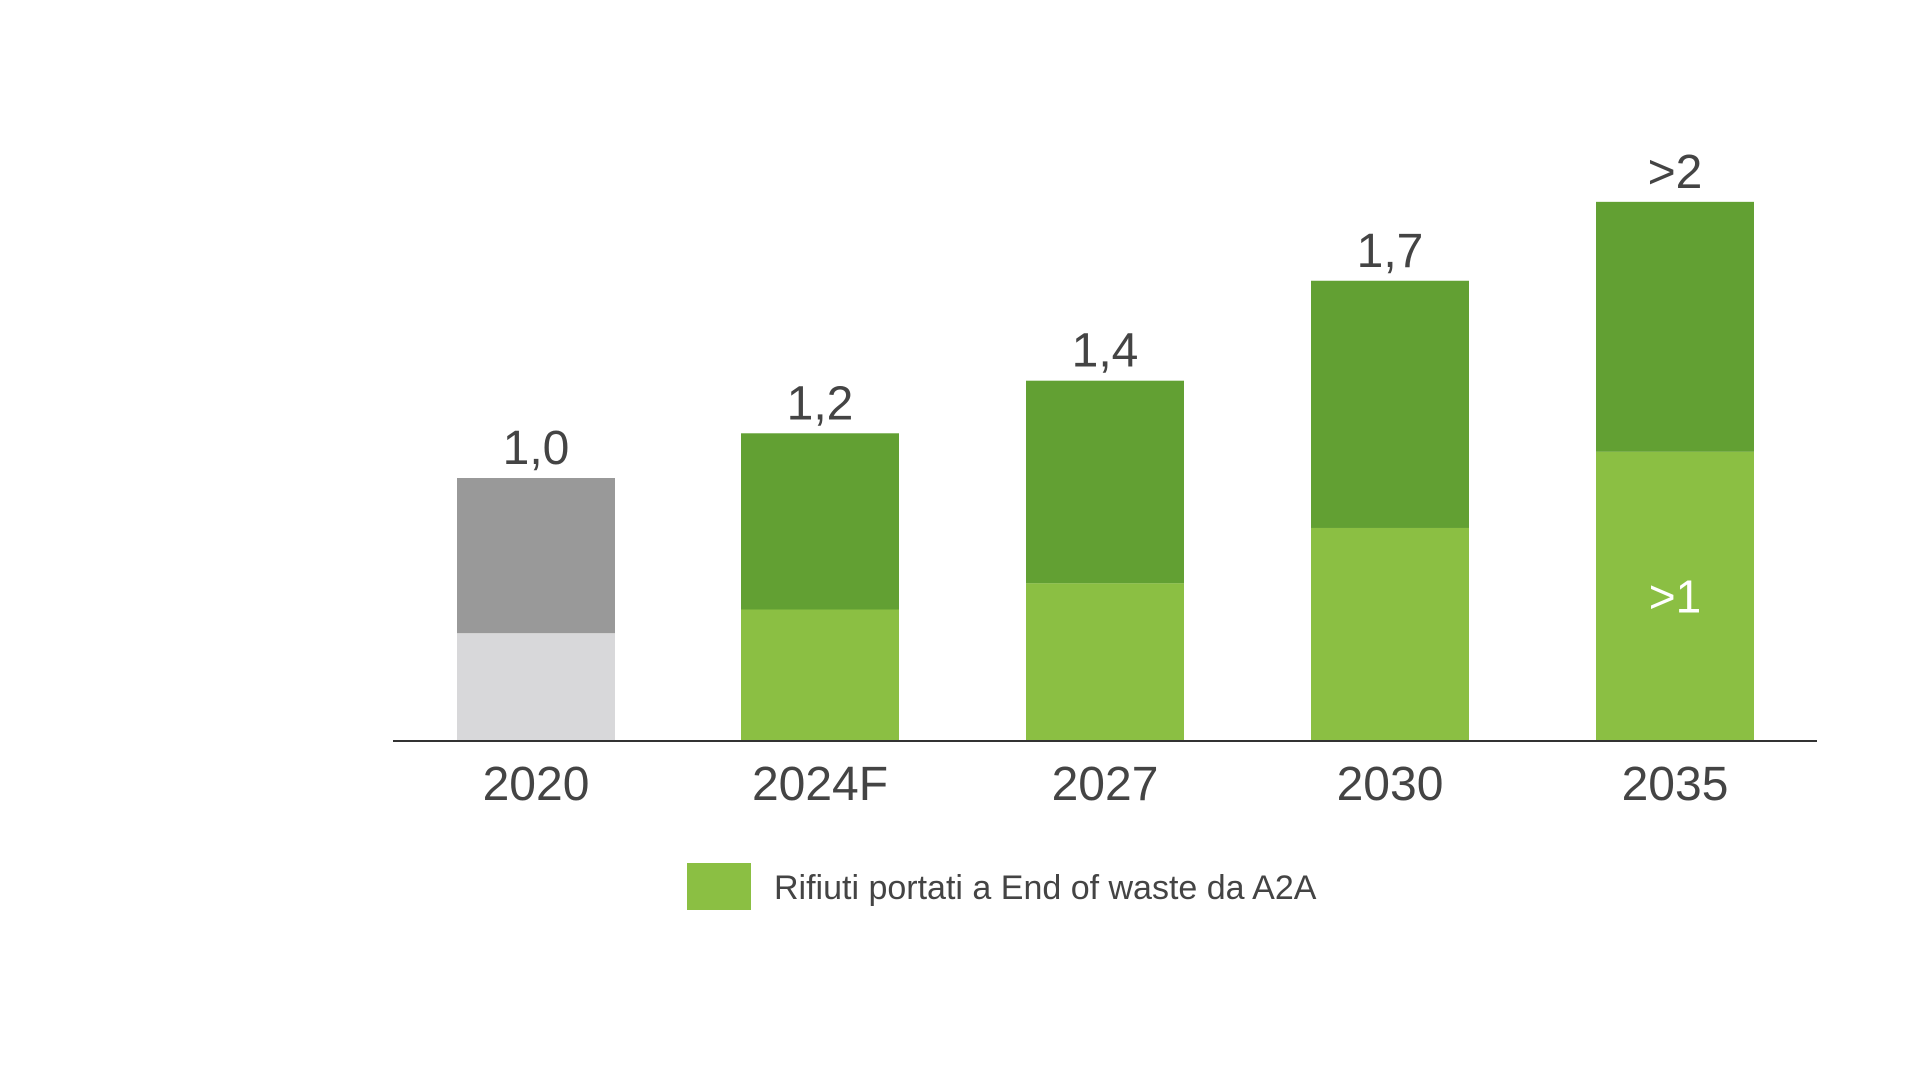  What do you see at coordinates (820, 521) in the screenshot?
I see `bar-segment-2024F-upper` at bounding box center [820, 521].